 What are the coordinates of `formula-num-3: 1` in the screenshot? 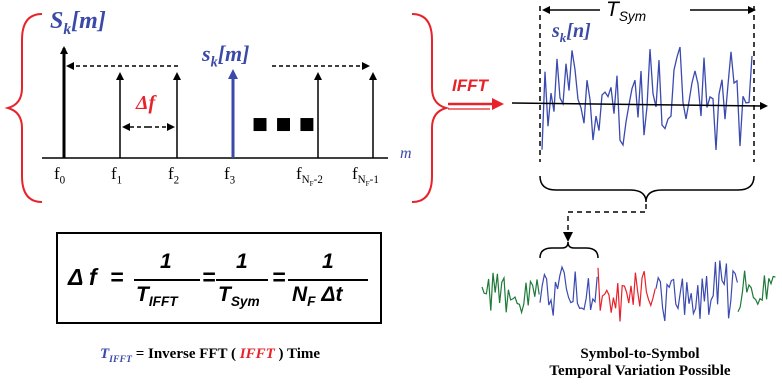 It's located at (328, 261).